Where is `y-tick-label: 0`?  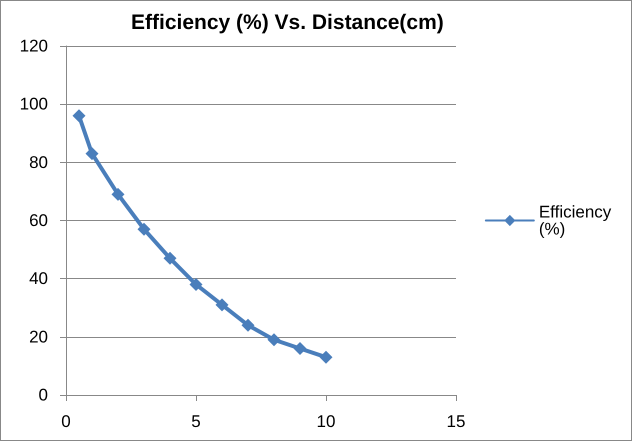 y-tick-label: 0 is located at coordinates (43, 395).